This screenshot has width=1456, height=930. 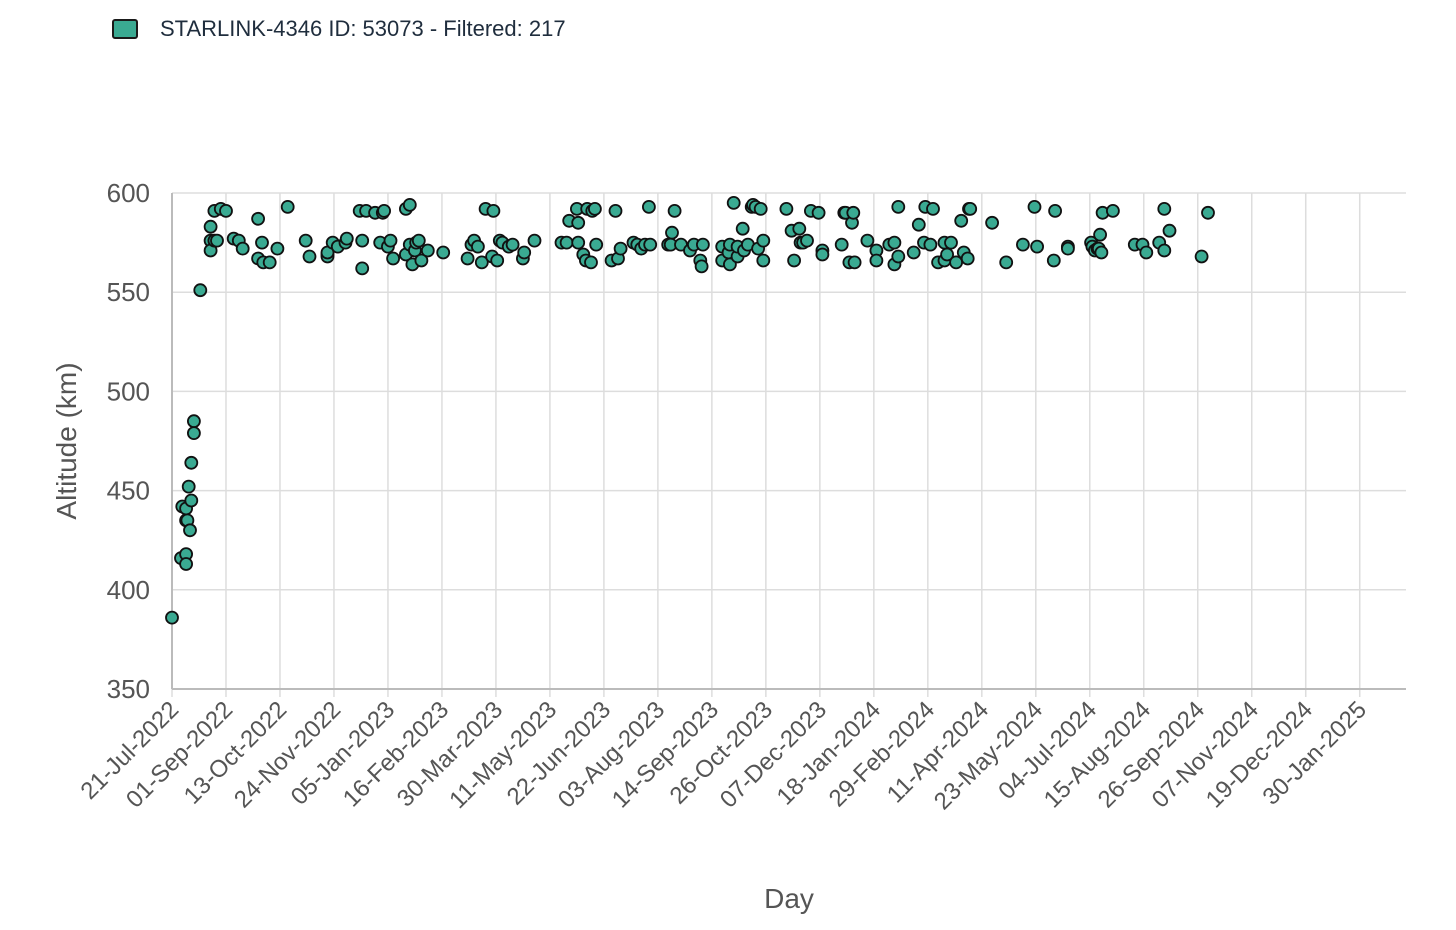 What do you see at coordinates (339, 29) in the screenshot?
I see `legend: STARLINK-4346 ID: 53073 - Filtered: 217` at bounding box center [339, 29].